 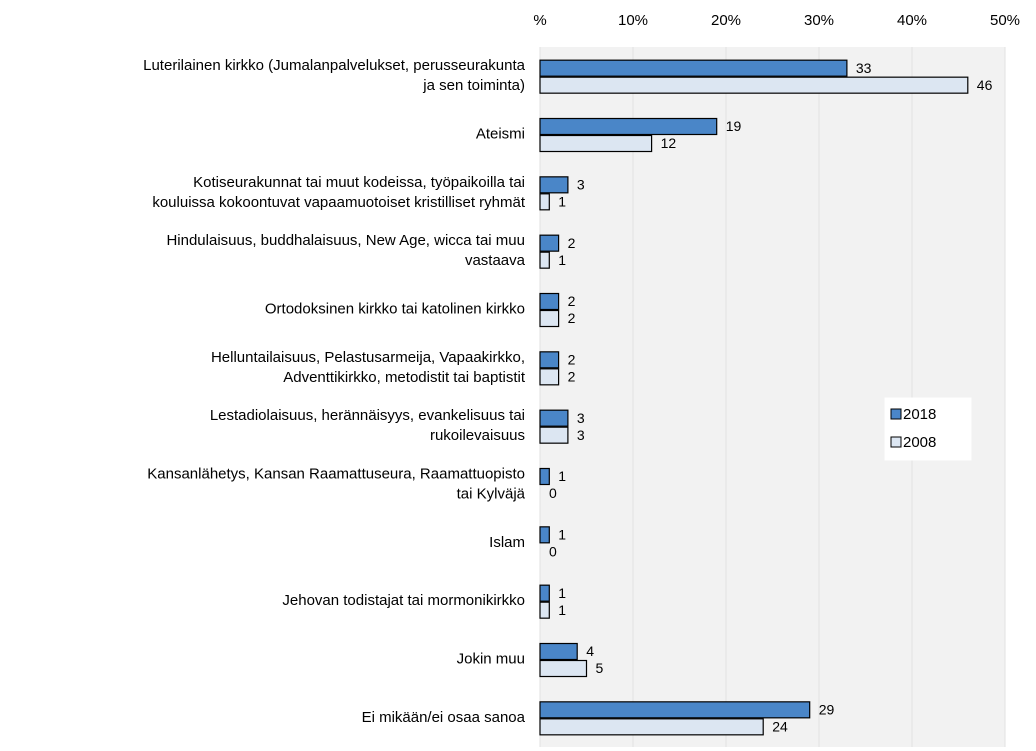 What do you see at coordinates (919, 442) in the screenshot?
I see `legend-label: 2008` at bounding box center [919, 442].